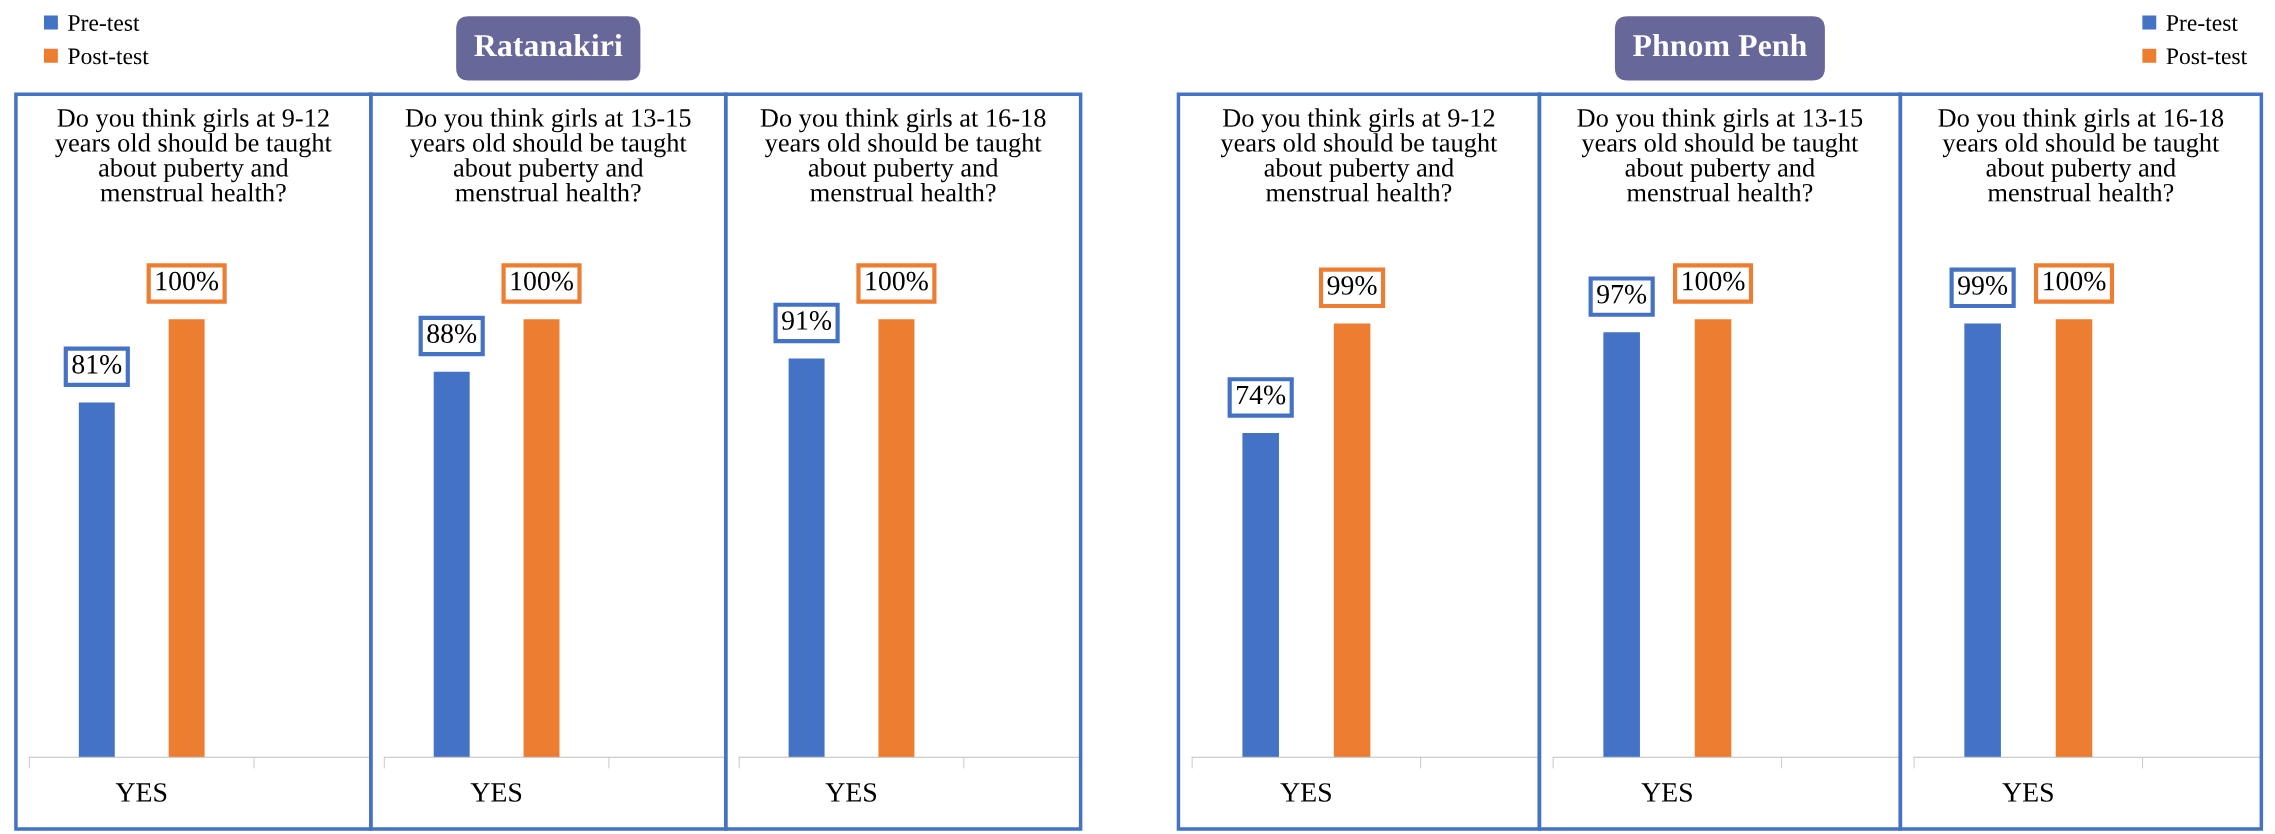 The width and height of the screenshot is (2275, 834). What do you see at coordinates (1622, 294) in the screenshot?
I see `data-label: 97%` at bounding box center [1622, 294].